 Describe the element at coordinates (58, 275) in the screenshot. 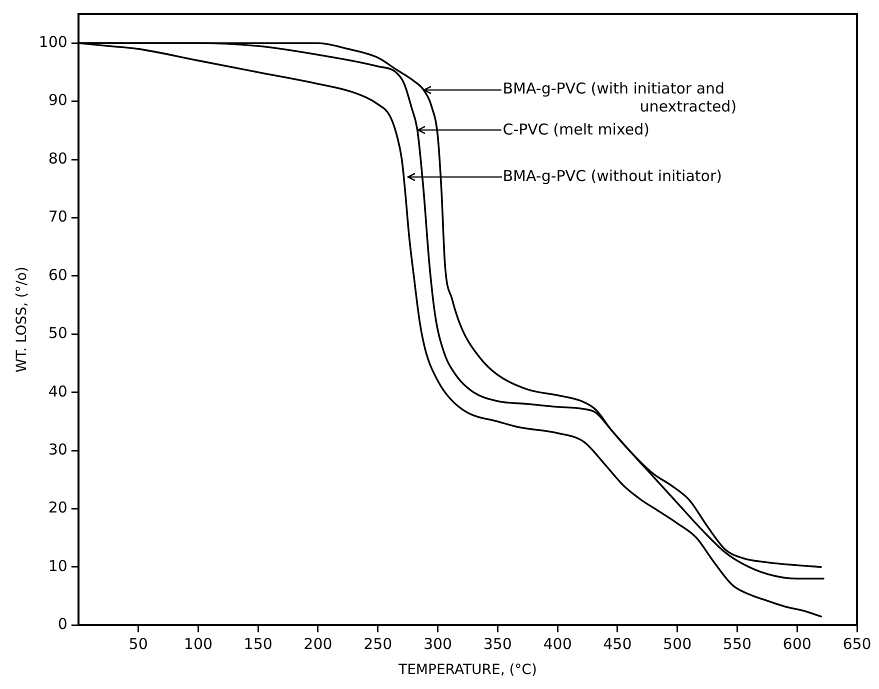

I see `y-tick-label: 60` at that location.